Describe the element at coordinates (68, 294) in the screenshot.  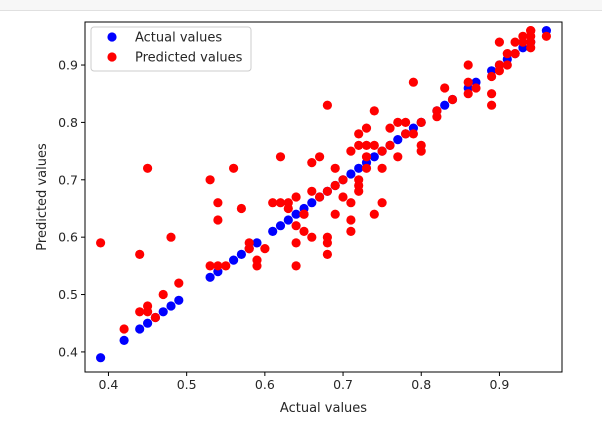
I see `y-tick-label: 0.5` at that location.